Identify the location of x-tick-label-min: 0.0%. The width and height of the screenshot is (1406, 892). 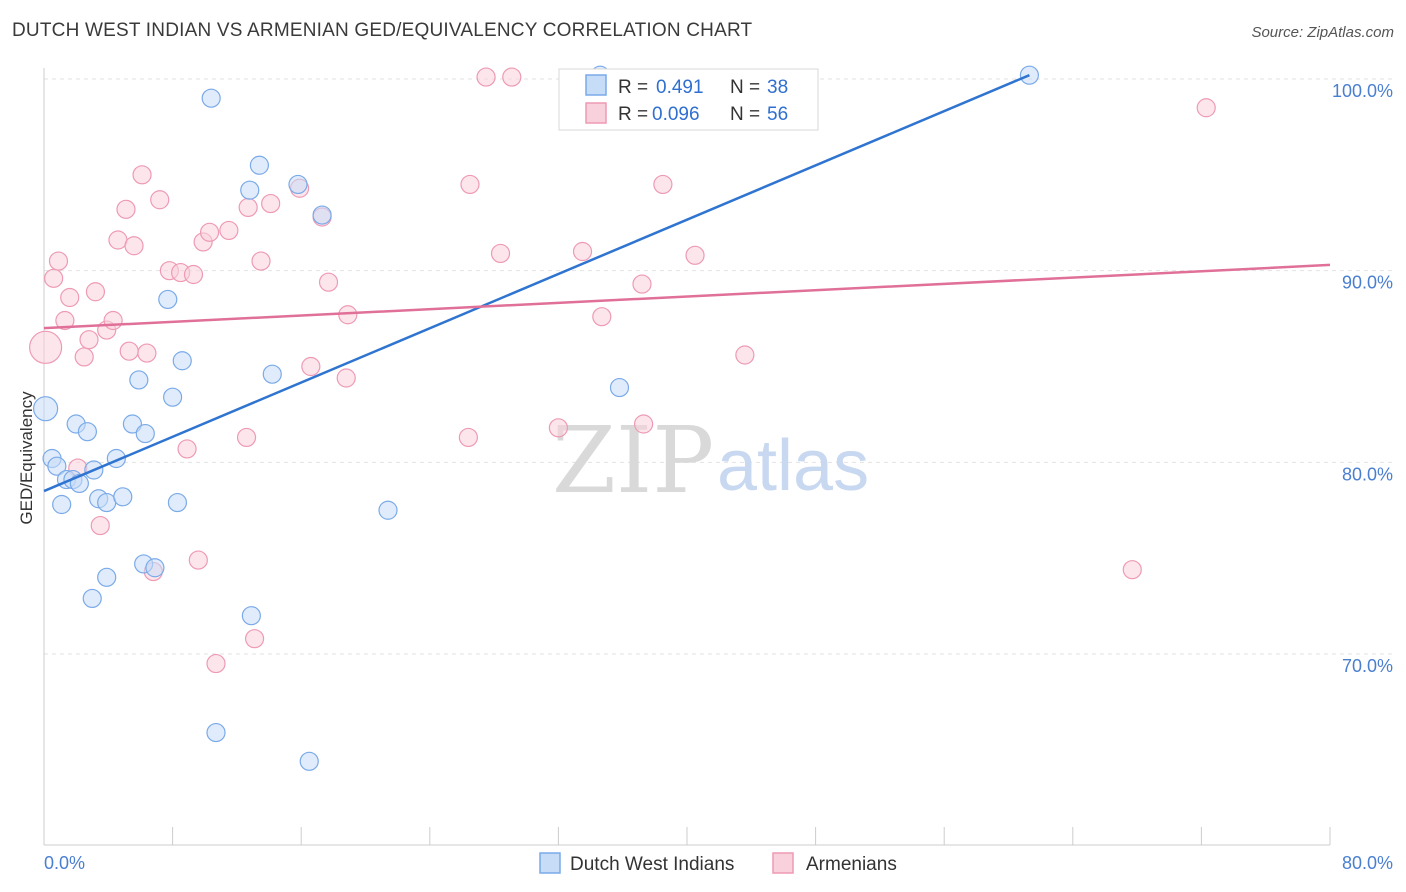
(64, 863).